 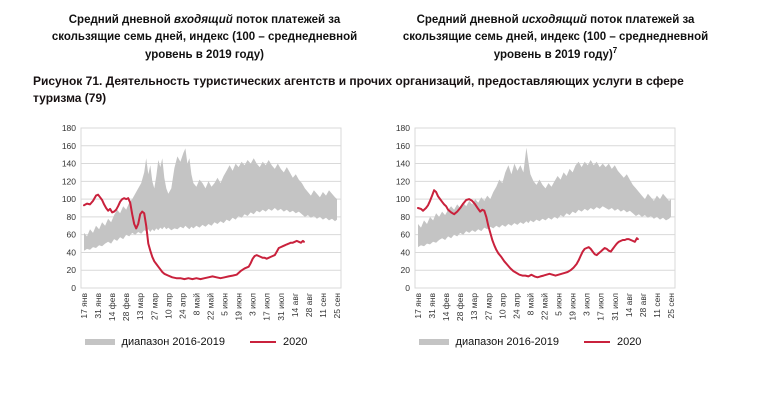 I want to click on left-title-prefix: Средний дневной, so click(x=121, y=20).